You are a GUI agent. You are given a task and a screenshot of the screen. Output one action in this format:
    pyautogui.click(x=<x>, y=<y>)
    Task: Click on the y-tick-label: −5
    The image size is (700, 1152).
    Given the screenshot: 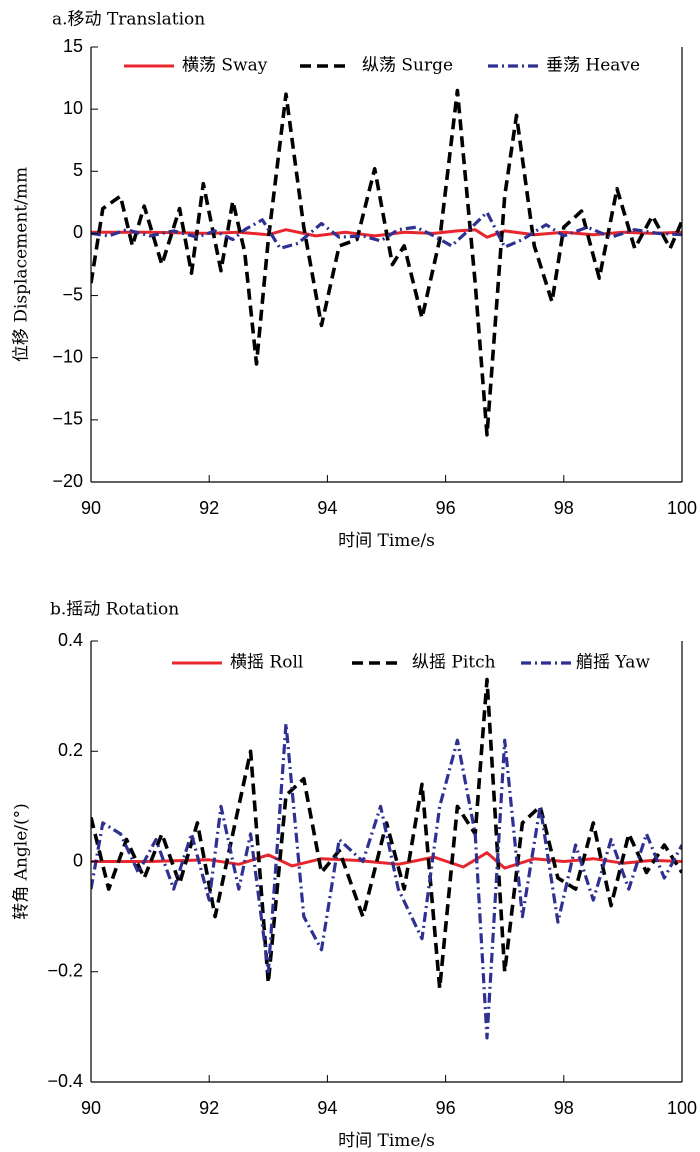 What is the action you would take?
    pyautogui.click(x=72, y=294)
    